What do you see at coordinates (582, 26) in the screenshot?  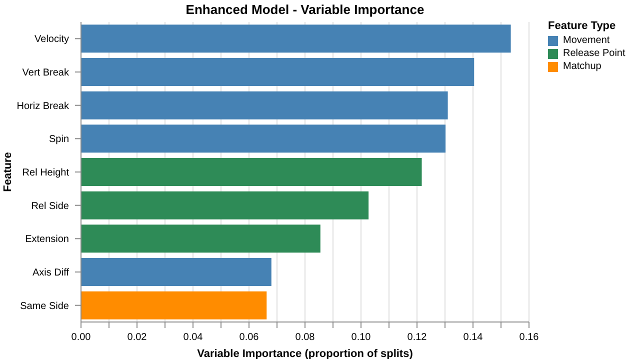 I see `legend-title: Feature Type` at bounding box center [582, 26].